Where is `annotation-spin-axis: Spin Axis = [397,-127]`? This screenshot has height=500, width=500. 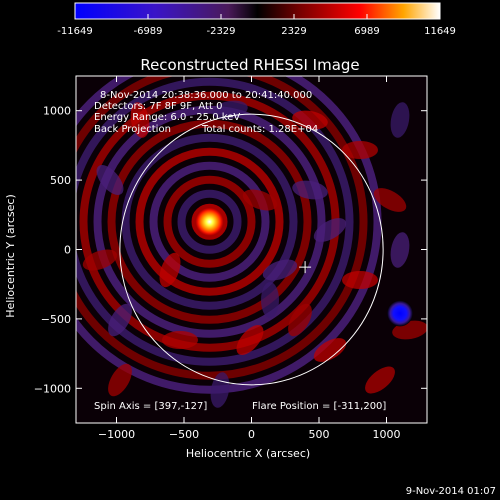 annotation-spin-axis: Spin Axis = [397,-127] is located at coordinates (150, 406).